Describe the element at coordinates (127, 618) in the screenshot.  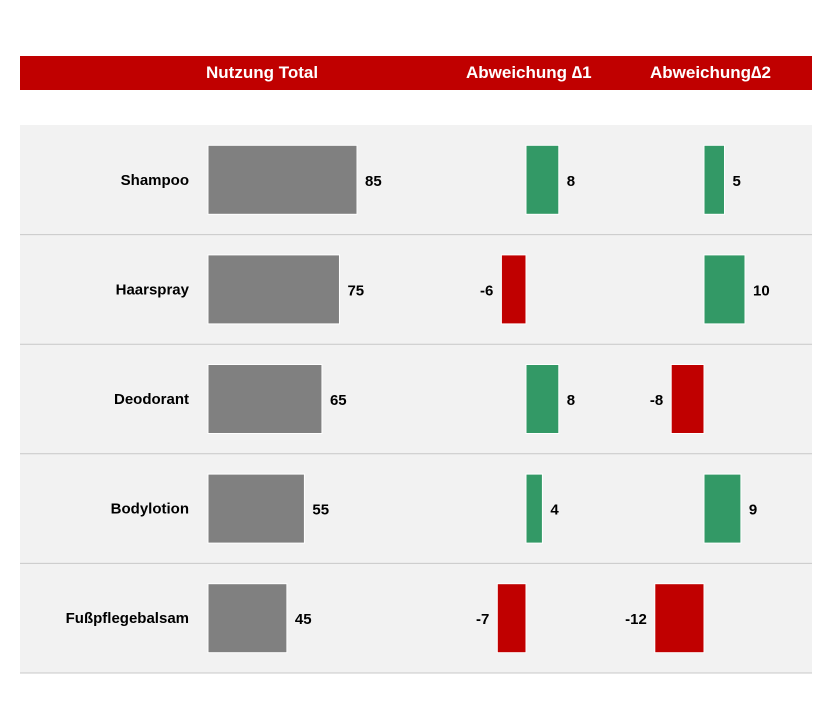
I see `category-label-fusspflegebalsam: Fußpflegebalsam` at that location.